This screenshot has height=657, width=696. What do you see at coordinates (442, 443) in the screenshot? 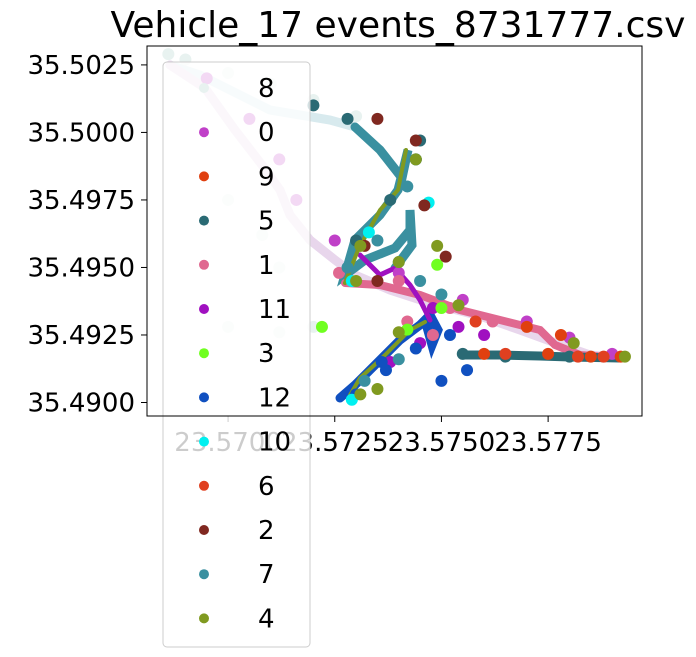
I see `x-tick-label: 23.5750` at bounding box center [442, 443].